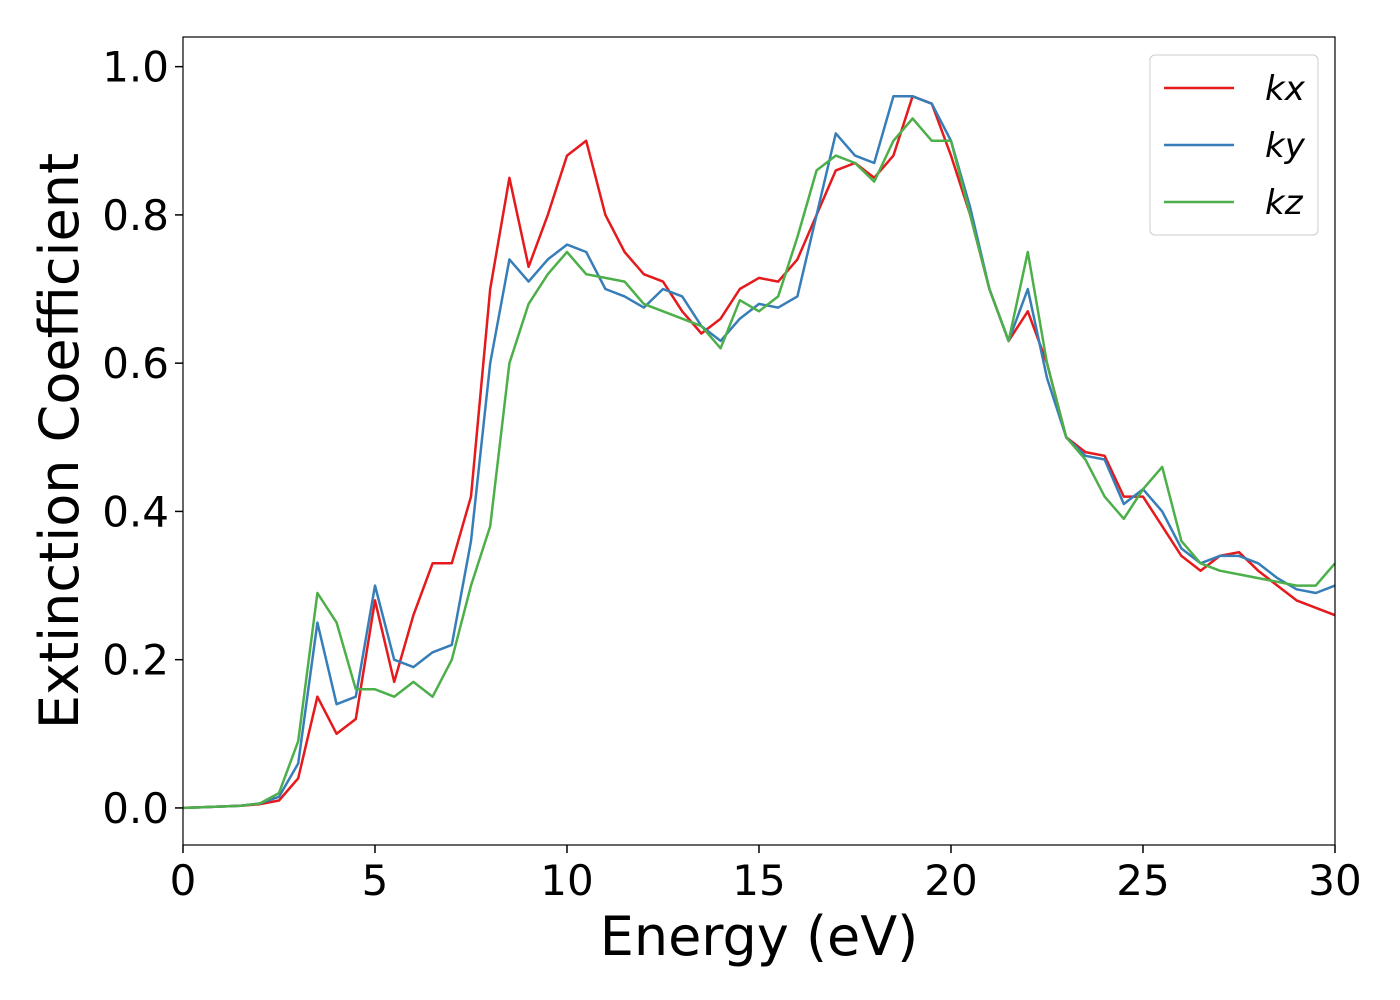 Image resolution: width=1400 pixels, height=1000 pixels. Describe the element at coordinates (135, 363) in the screenshot. I see `y-tick-label: 0.6` at that location.